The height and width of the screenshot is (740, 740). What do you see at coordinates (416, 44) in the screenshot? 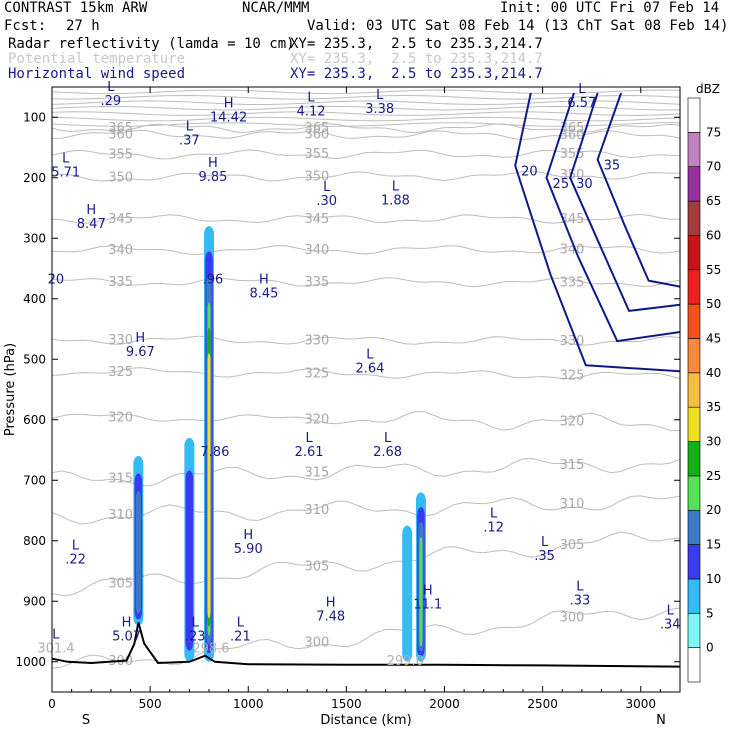
I see `field-reflectivity-xy: XY= 235.3, 2.5 to 235.3,214.7` at bounding box center [416, 44].